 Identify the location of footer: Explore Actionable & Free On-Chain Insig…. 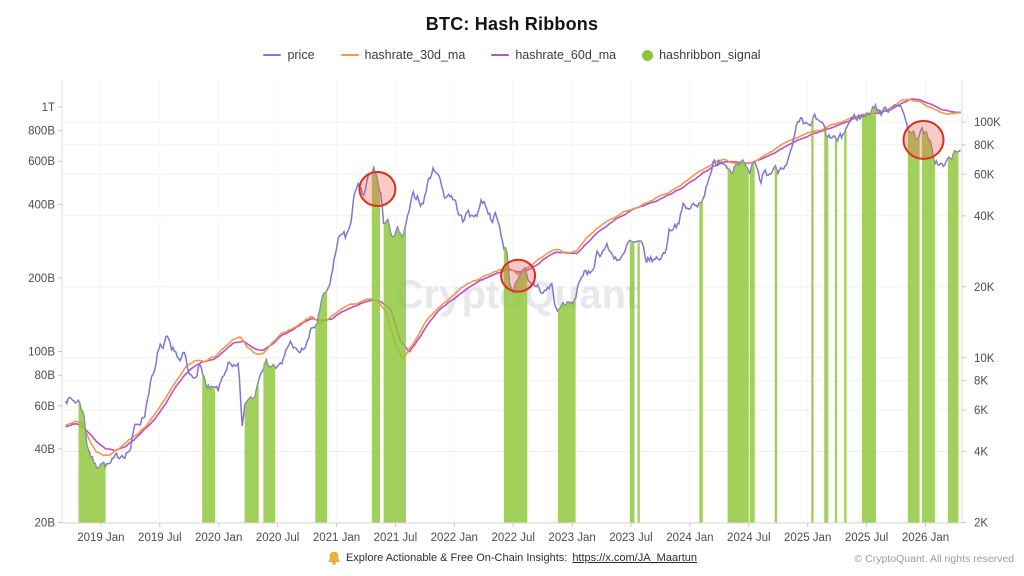
(512, 561).